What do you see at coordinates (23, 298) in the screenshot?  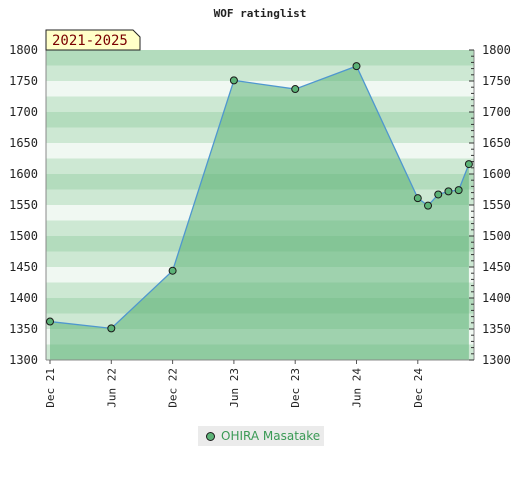 I see `y-tick-label-left: 1400` at bounding box center [23, 298].